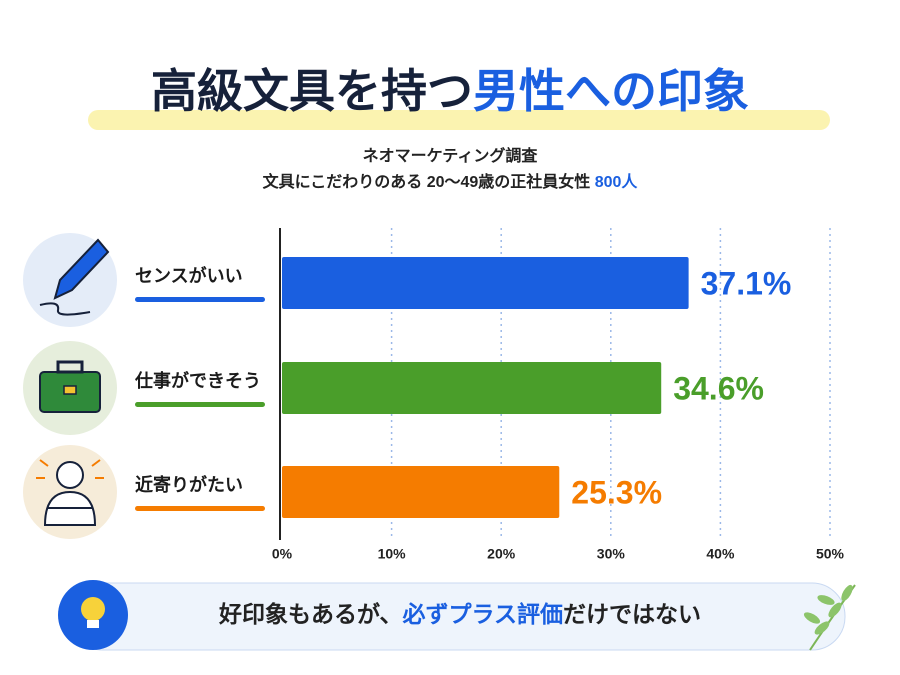  I want to click on x-tick-label: 0%, so click(282, 554).